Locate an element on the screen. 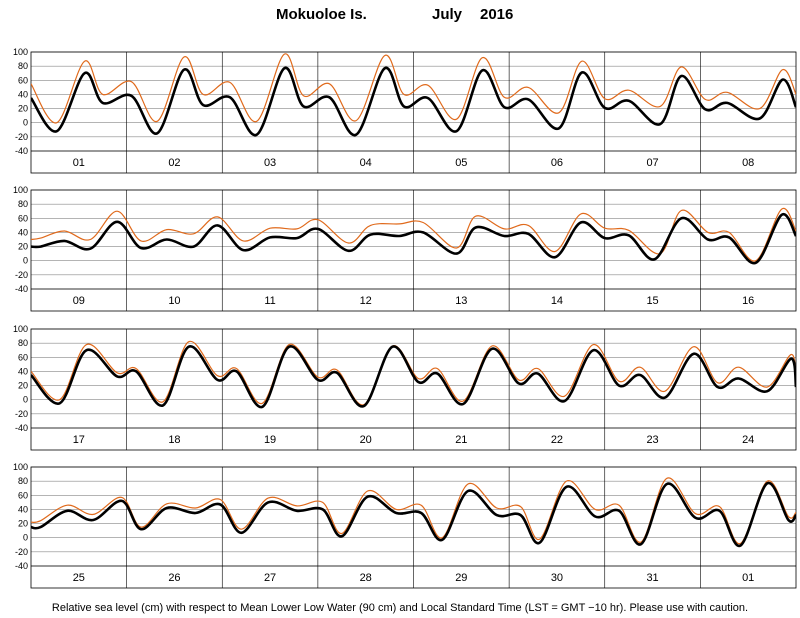 The width and height of the screenshot is (800, 618). day-label: 19 is located at coordinates (270, 440).